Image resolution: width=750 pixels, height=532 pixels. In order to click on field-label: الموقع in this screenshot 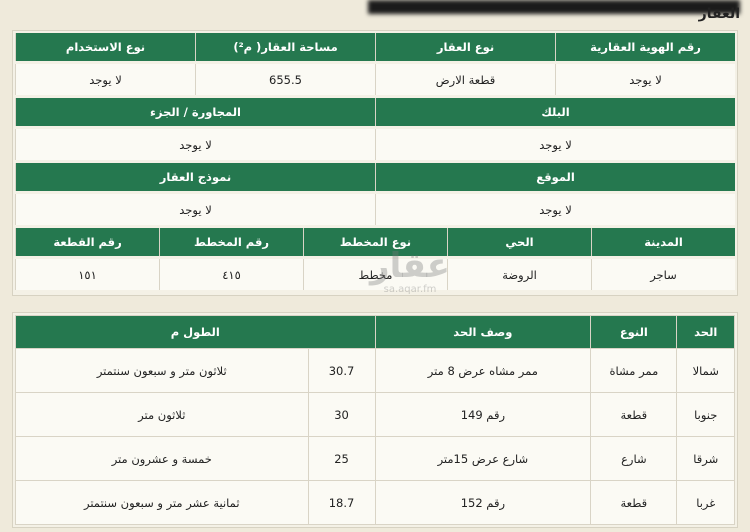, I will do `click(555, 177)`.